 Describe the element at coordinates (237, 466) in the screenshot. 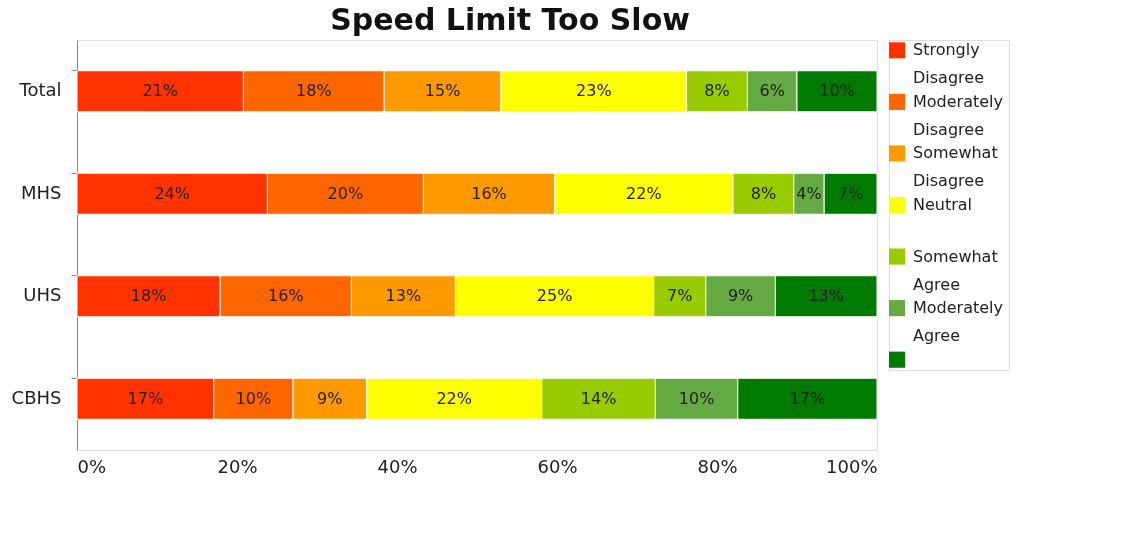

I see `x-tick-label: 20%` at that location.